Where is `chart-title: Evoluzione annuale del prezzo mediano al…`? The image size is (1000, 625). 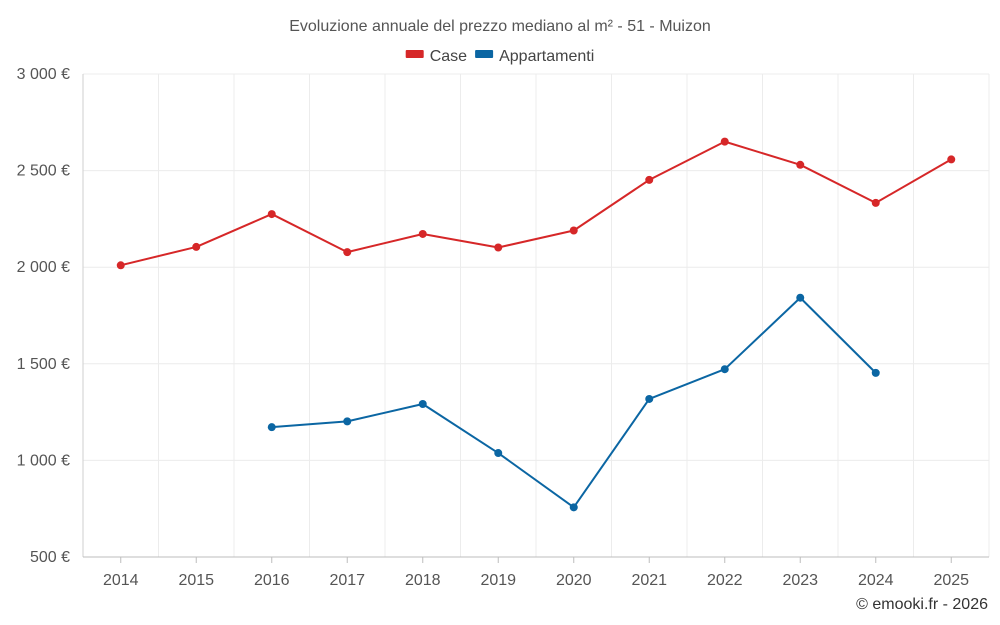
chart-title: Evoluzione annuale del prezzo mediano al… is located at coordinates (500, 26).